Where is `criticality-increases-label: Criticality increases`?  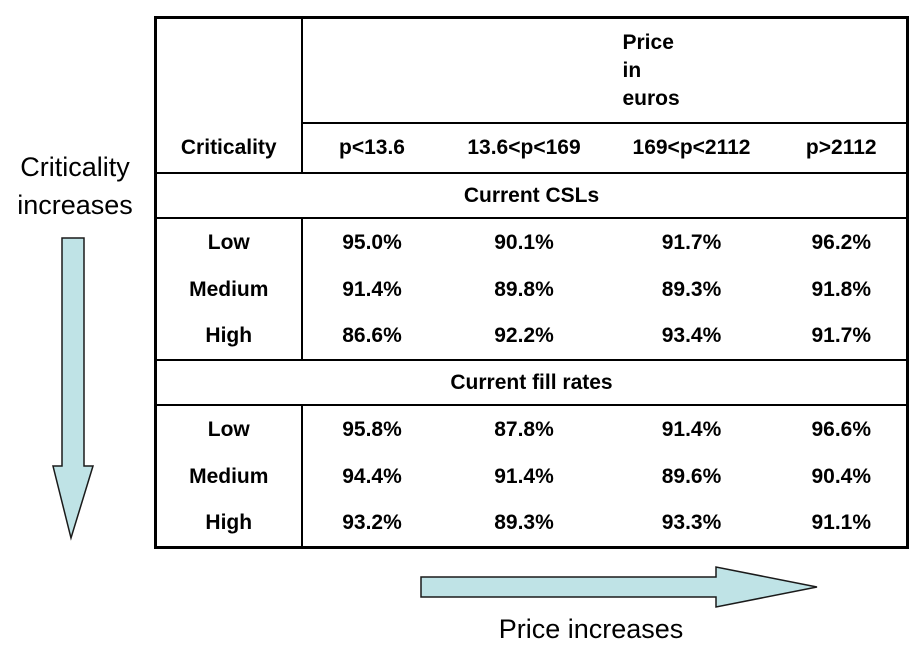
criticality-increases-label: Criticality increases is located at coordinates (75, 186).